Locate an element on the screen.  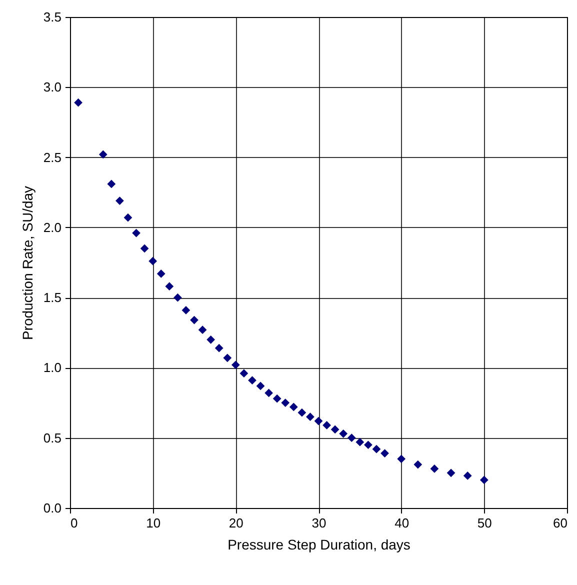
y-tick-label: 1.5 is located at coordinates (52, 298).